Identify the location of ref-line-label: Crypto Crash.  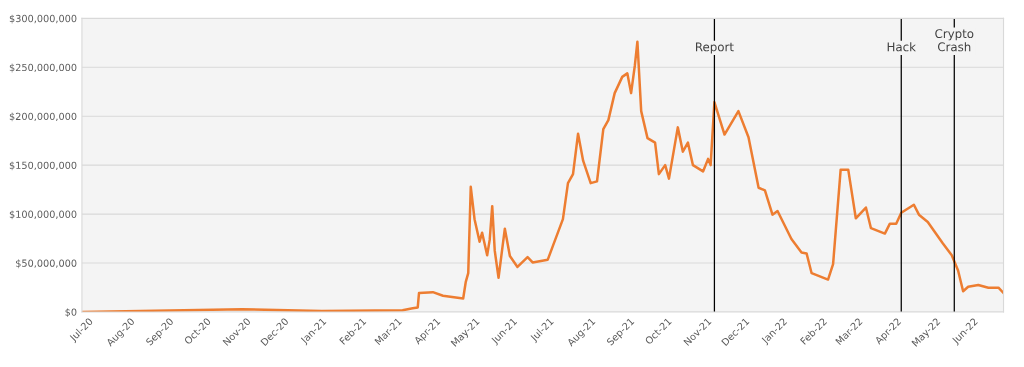
(954, 40).